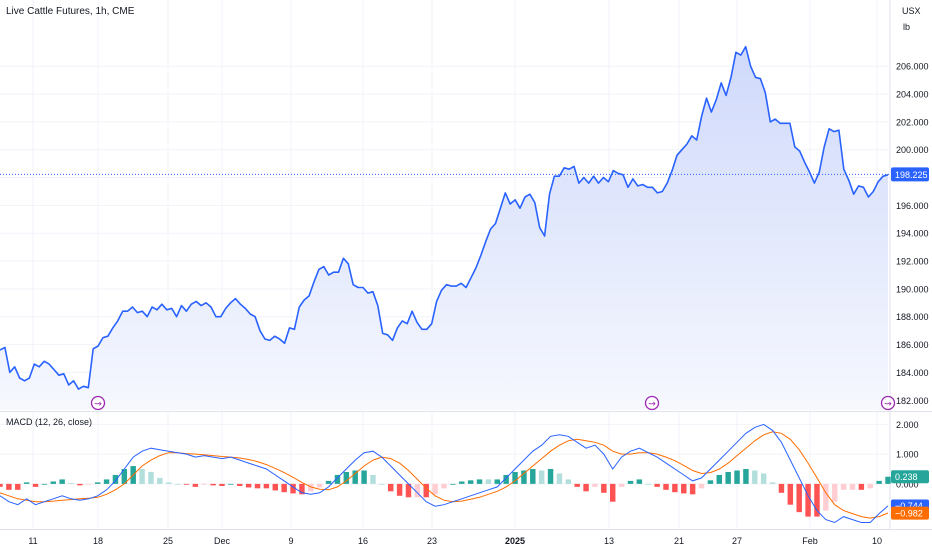 The width and height of the screenshot is (932, 555). Describe the element at coordinates (907, 425) in the screenshot. I see `macd-tick-label: 2.000` at that location.